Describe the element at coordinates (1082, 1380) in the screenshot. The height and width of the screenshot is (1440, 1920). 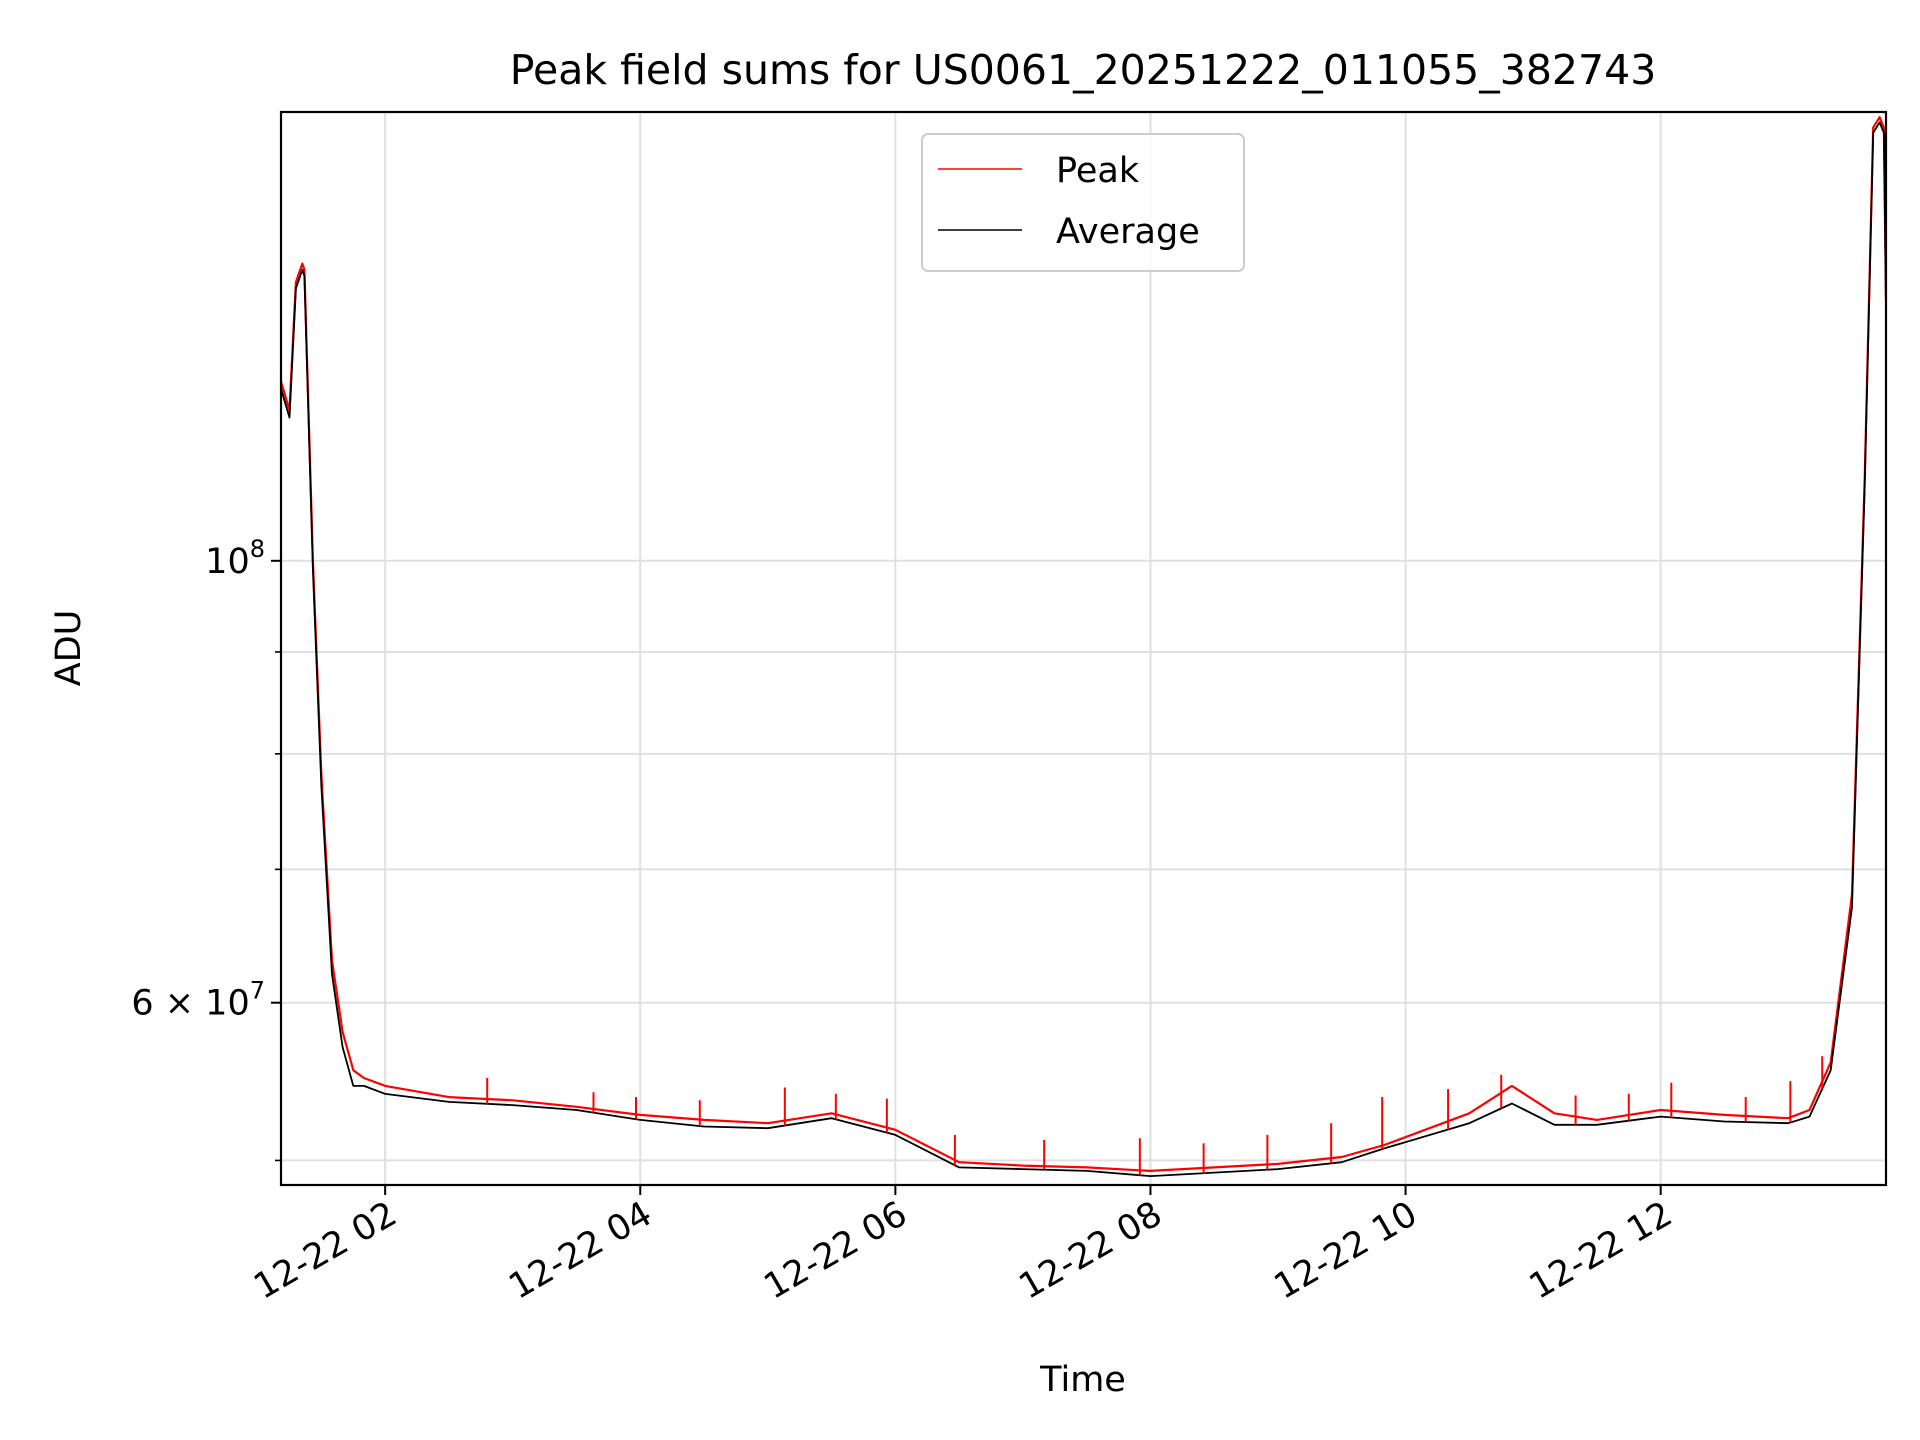
I see `x-axis-label: Time` at that location.